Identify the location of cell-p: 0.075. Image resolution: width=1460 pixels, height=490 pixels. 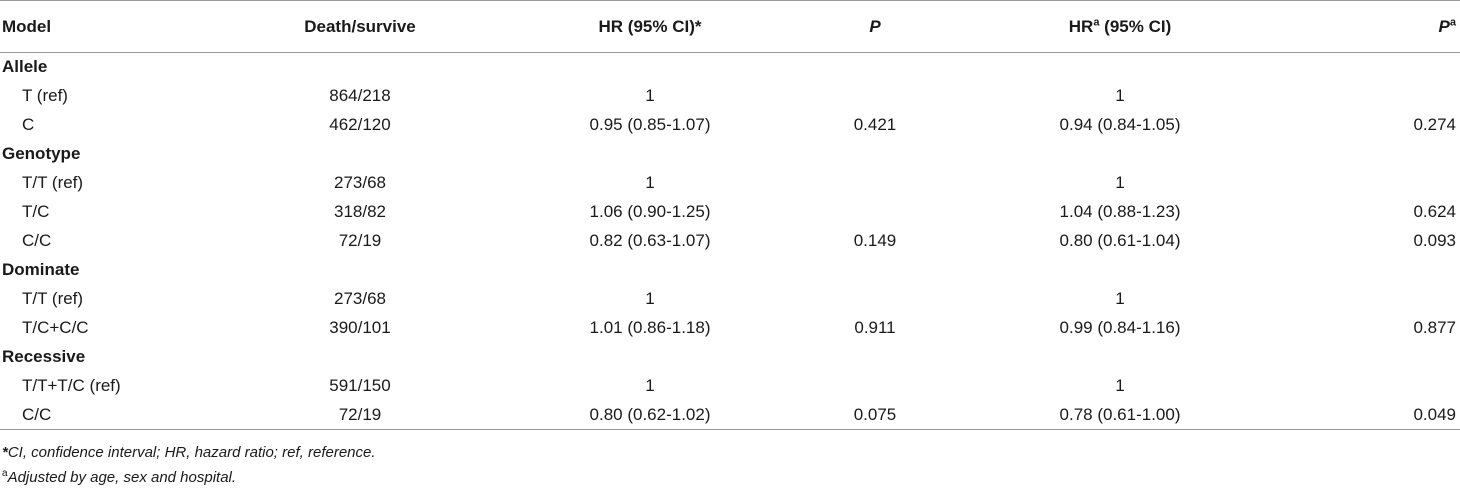
(875, 415).